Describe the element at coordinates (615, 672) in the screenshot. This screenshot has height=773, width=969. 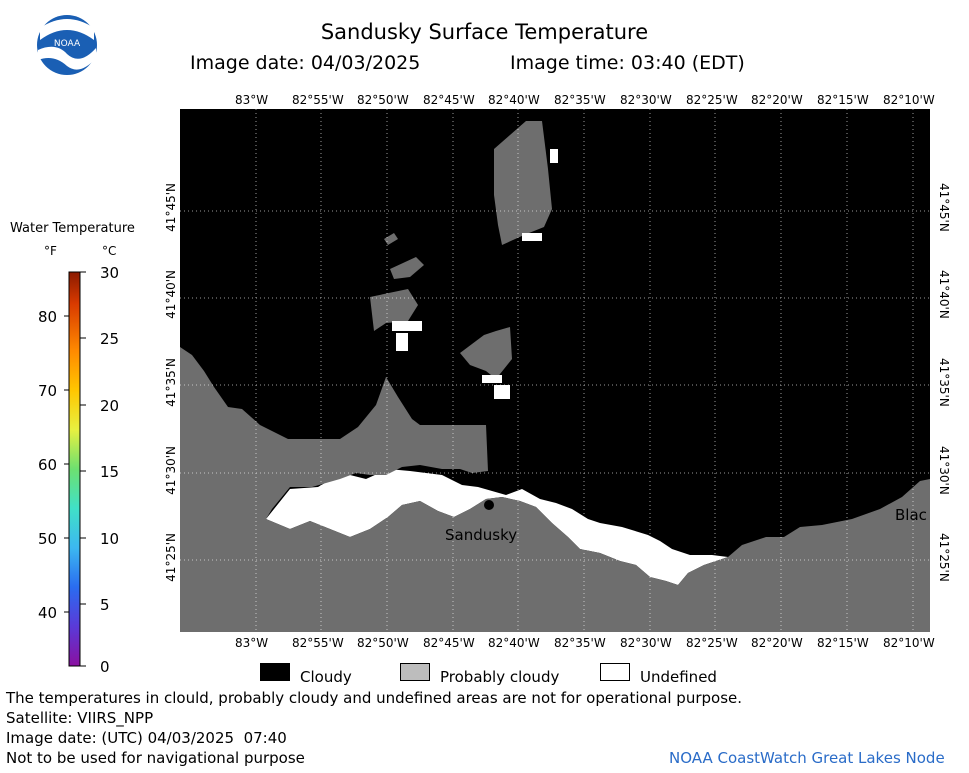
I see `legend-swatch-undefined` at that location.